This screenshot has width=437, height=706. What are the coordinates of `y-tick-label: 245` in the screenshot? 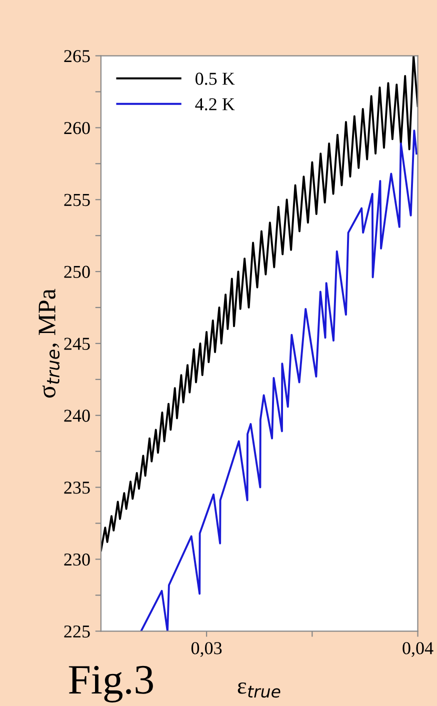 It's located at (77, 344).